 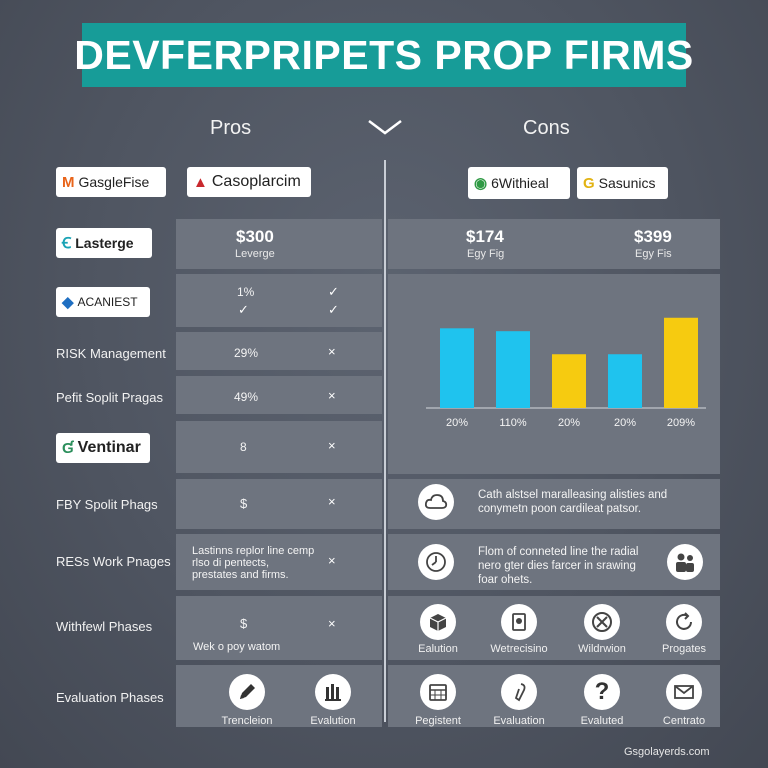 What do you see at coordinates (519, 649) in the screenshot?
I see `cons-icon-label: Wetrecisino` at bounding box center [519, 649].